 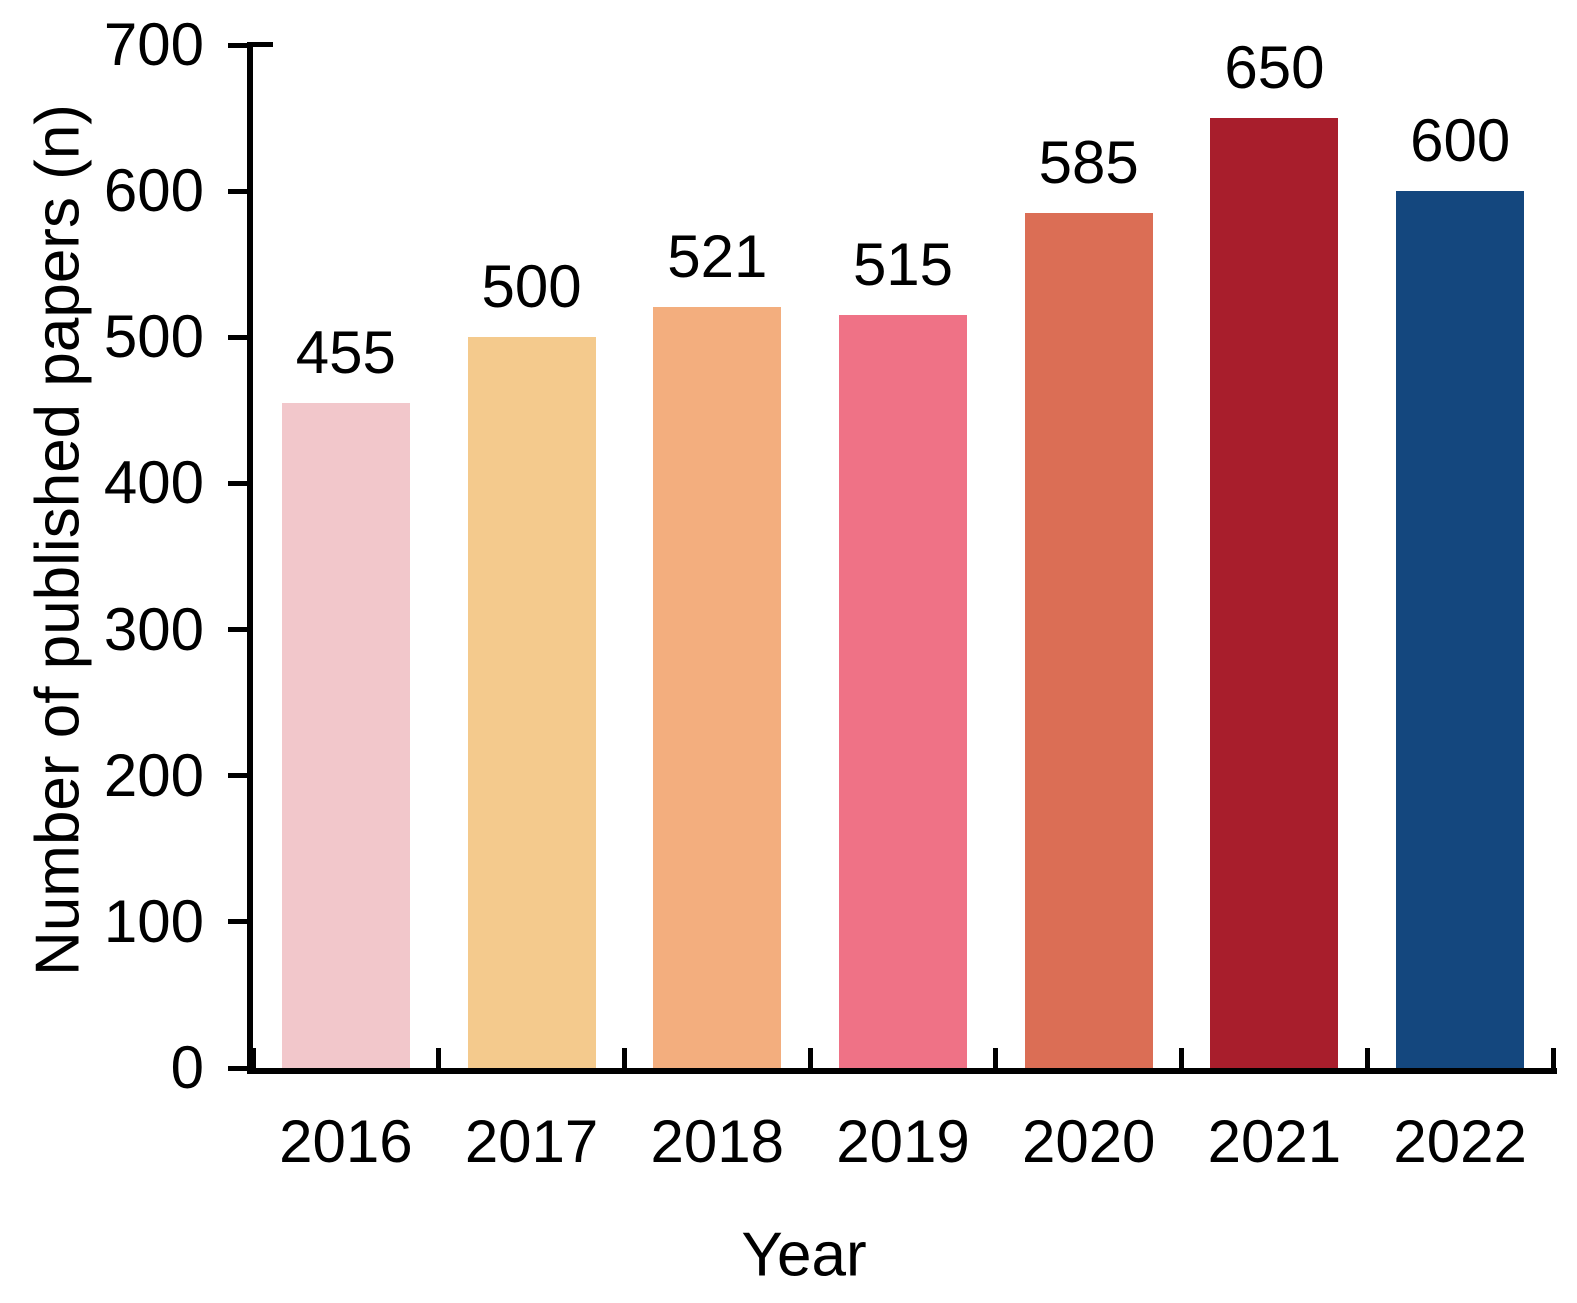 What do you see at coordinates (58, 540) in the screenshot?
I see `y-axis-title: Number of published papers (n)` at bounding box center [58, 540].